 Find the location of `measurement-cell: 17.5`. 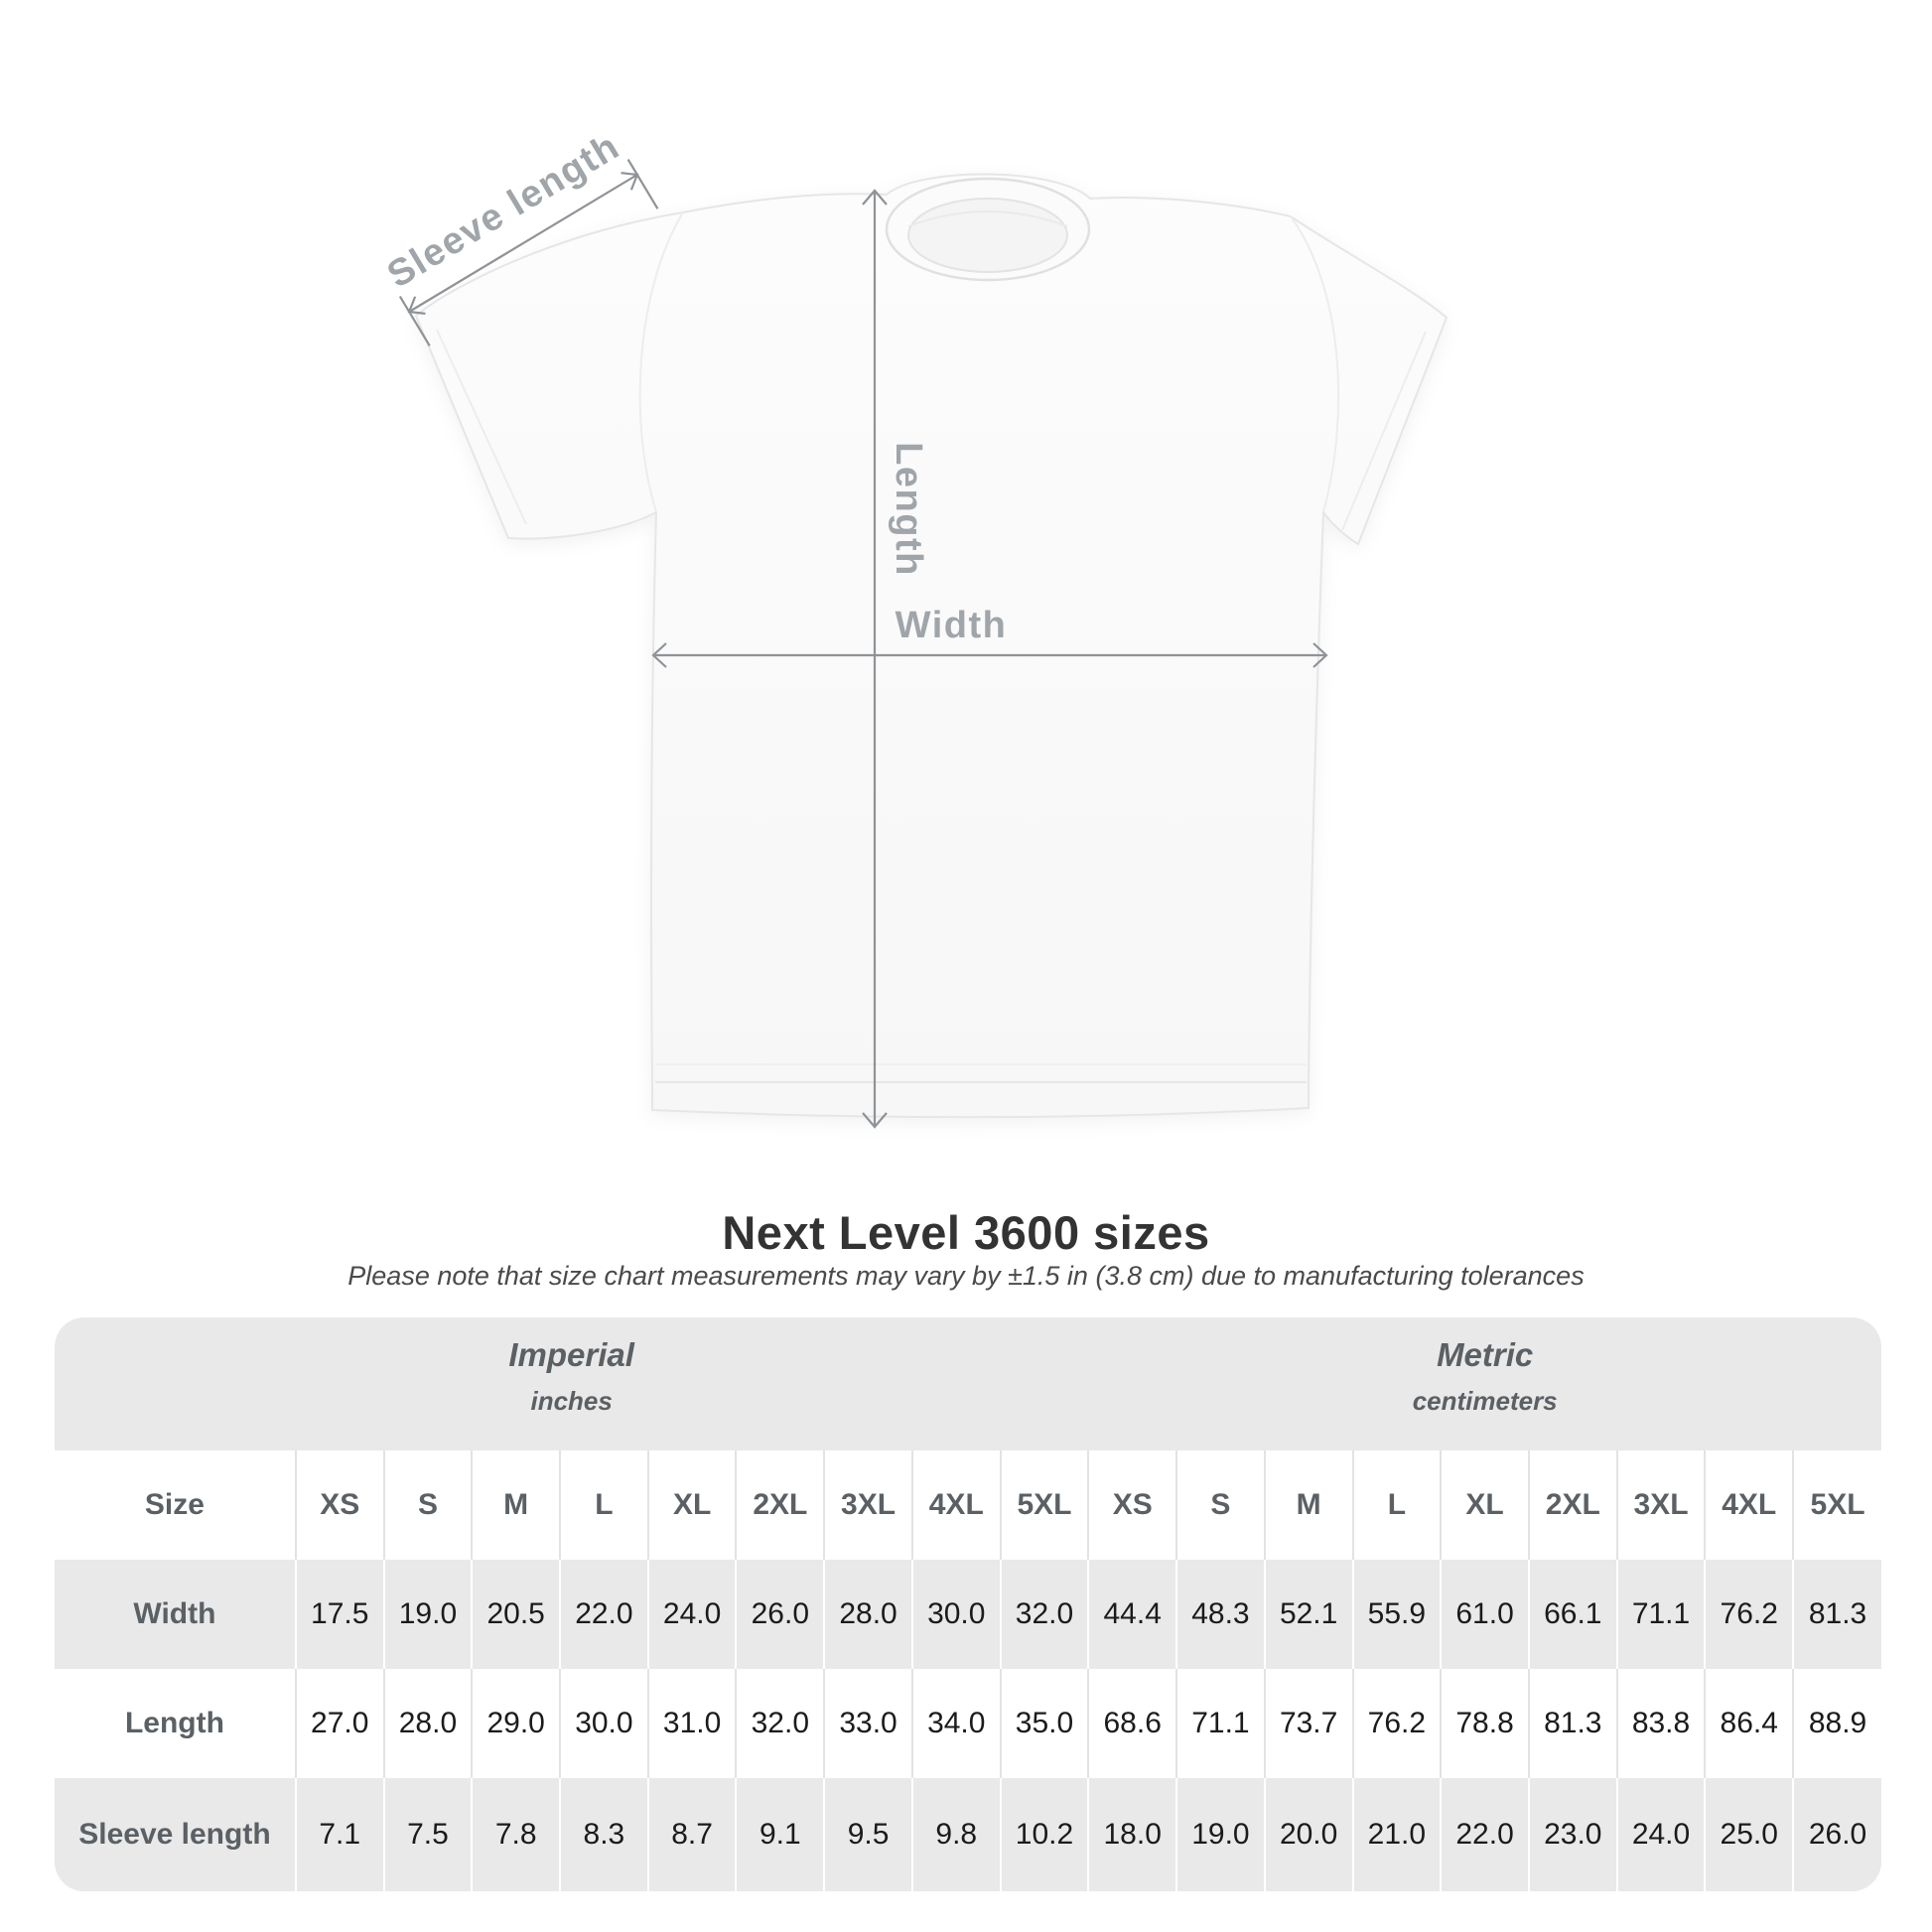

measurement-cell: 17.5 is located at coordinates (339, 1615).